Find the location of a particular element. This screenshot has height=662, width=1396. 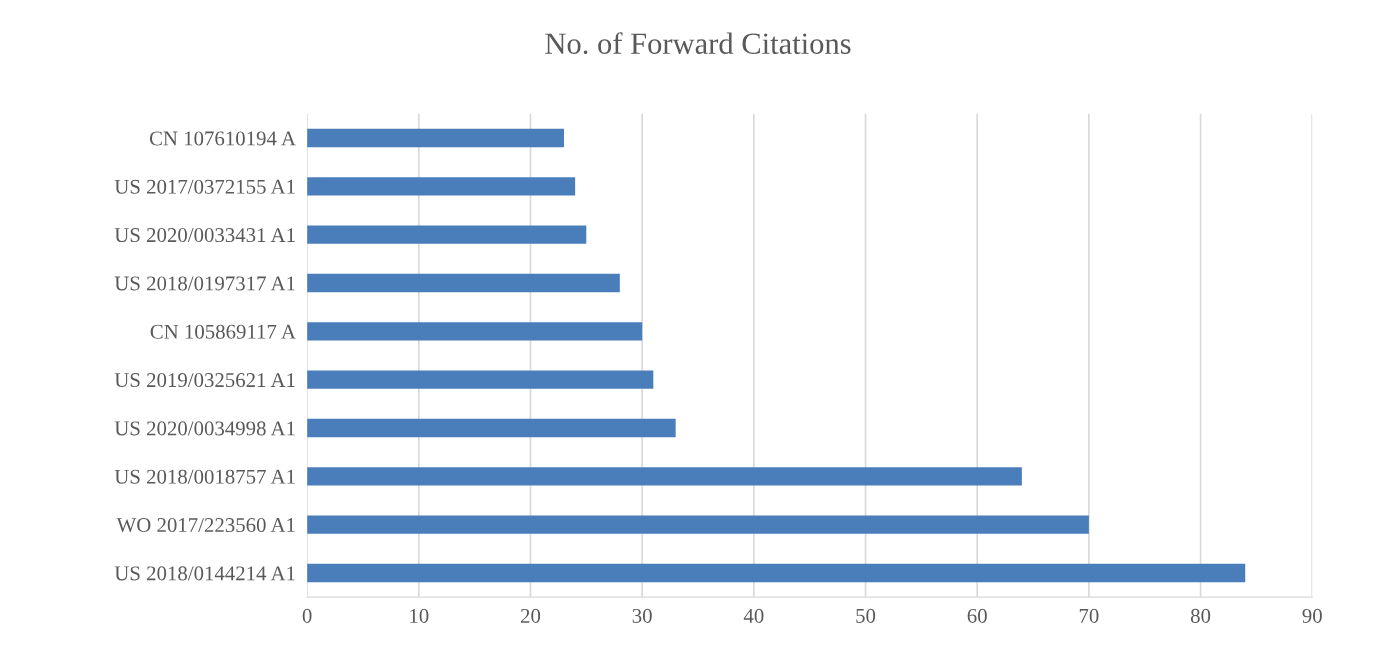

y-tick-label: US 2018/0197317 A1 is located at coordinates (204, 283).